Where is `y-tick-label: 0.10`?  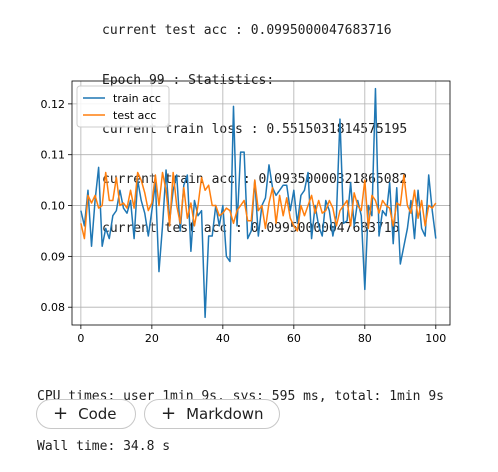 y-tick-label: 0.10 is located at coordinates (53, 206).